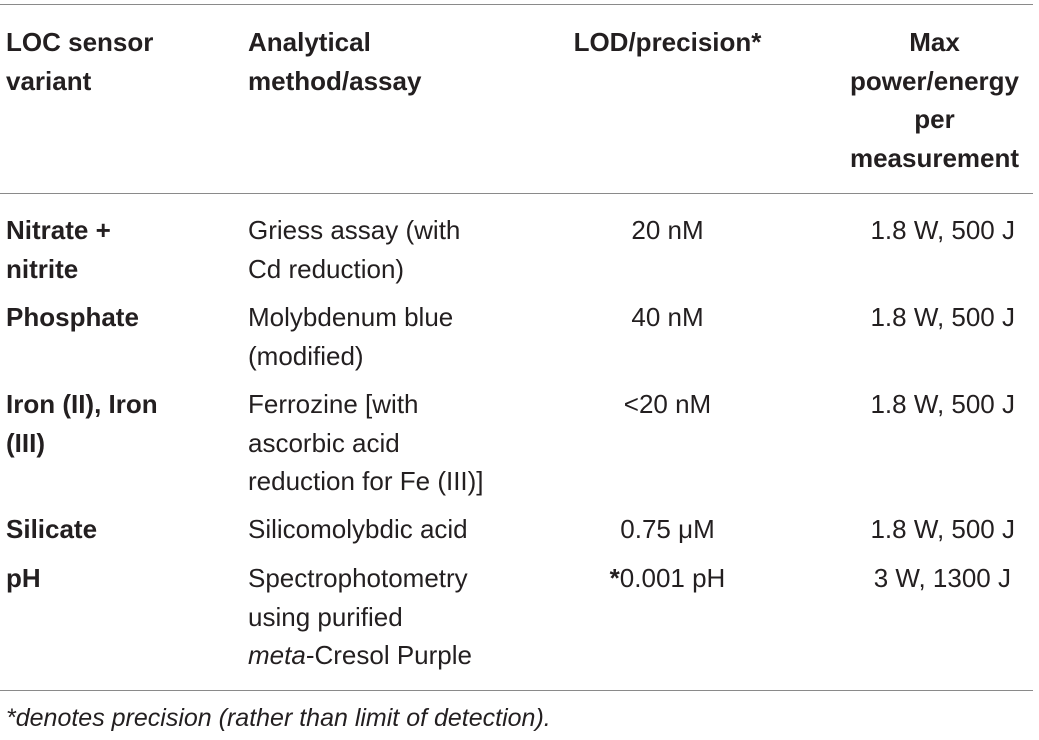 The image size is (1039, 740). I want to click on row-ph-variant: pH, so click(121, 578).